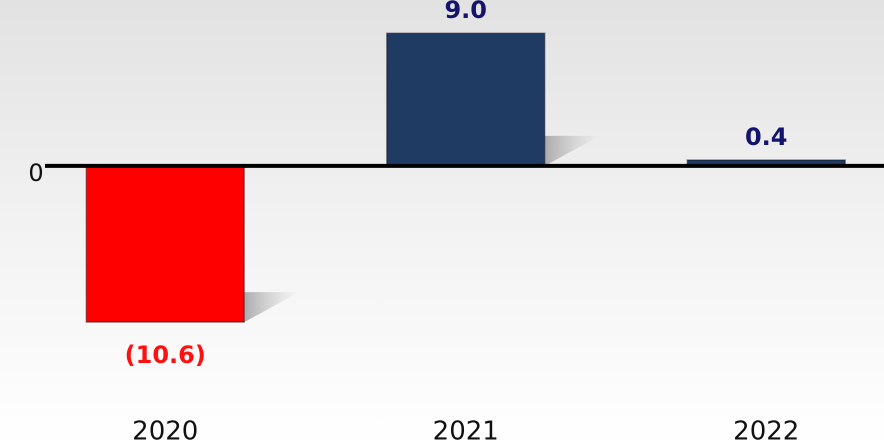  Describe the element at coordinates (165, 431) in the screenshot. I see `x-tick-label: 2020` at that location.